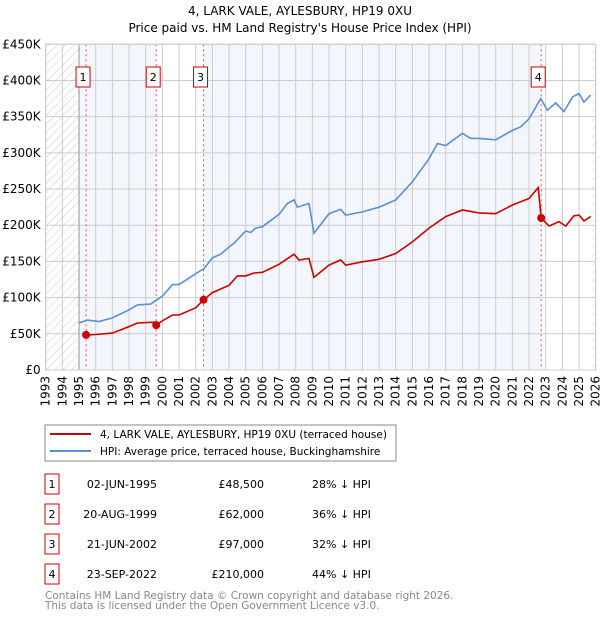 Image resolution: width=600 pixels, height=620 pixels. I want to click on y-tick-label: £0, so click(32, 370).